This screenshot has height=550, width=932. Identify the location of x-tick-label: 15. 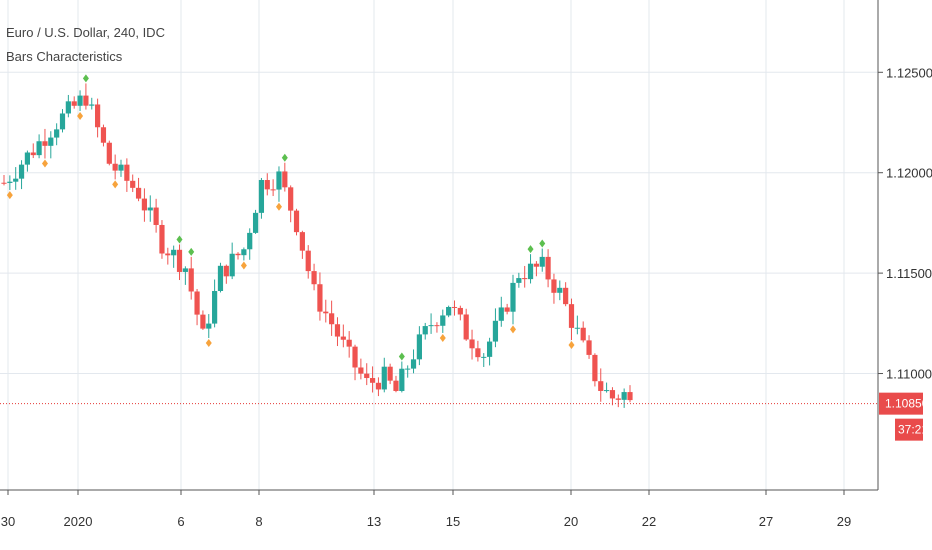
(453, 521).